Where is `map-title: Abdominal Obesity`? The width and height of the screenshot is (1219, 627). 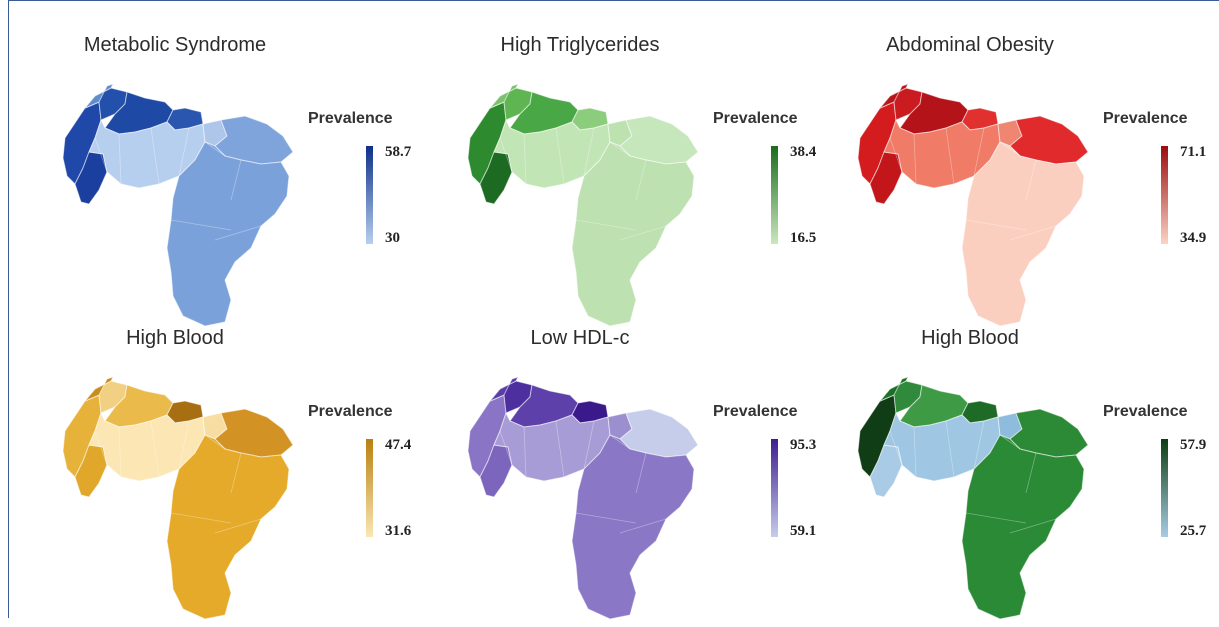
map-title: Abdominal Obesity is located at coordinates (970, 45).